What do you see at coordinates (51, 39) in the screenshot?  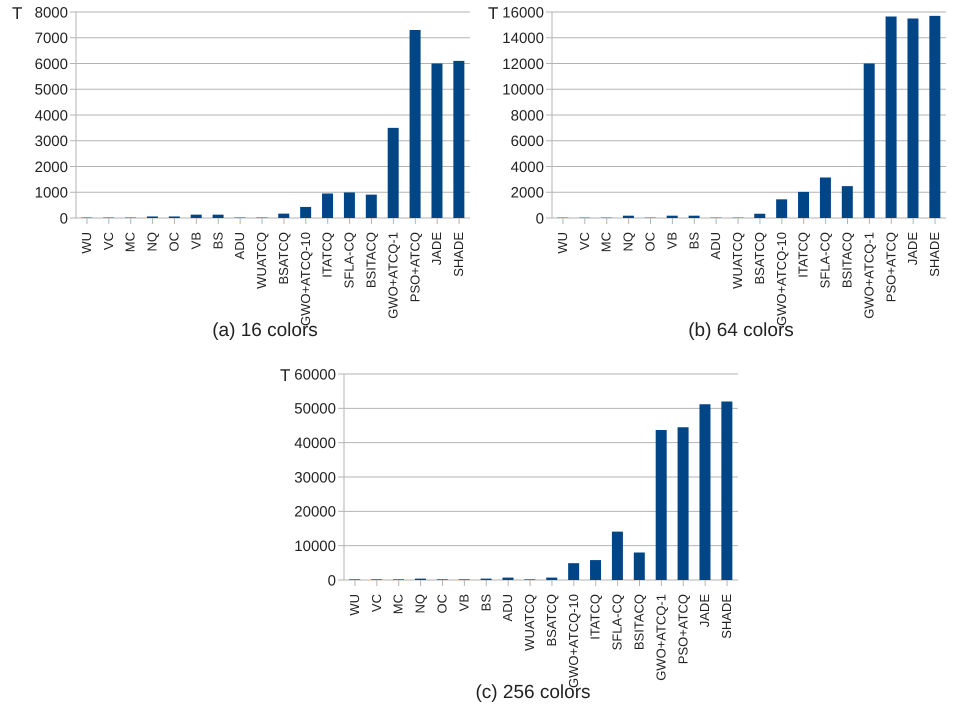 I see `y-tick-label: 7000` at bounding box center [51, 39].